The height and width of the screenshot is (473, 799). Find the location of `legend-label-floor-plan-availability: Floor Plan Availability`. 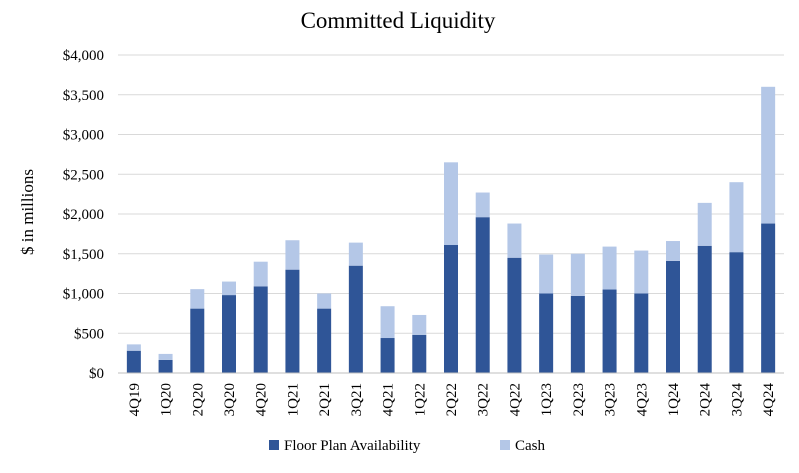

legend-label-floor-plan-availability: Floor Plan Availability is located at coordinates (352, 446).